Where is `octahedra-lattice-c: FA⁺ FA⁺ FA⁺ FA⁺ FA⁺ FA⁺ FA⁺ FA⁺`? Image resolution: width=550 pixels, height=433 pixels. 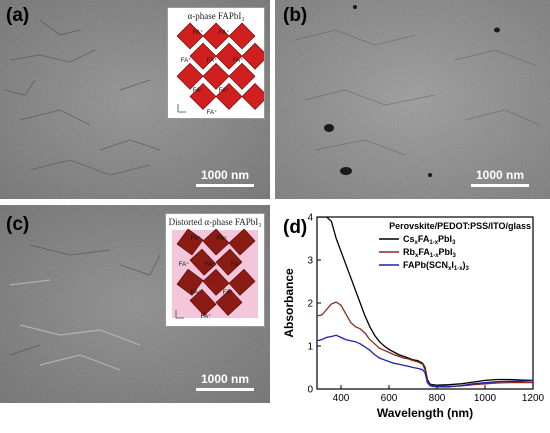
octahedra-lattice-c: FA⁺ FA⁺ FA⁺ FA⁺ FA⁺ FA⁺ FA⁺ FA⁺ is located at coordinates (215, 274).